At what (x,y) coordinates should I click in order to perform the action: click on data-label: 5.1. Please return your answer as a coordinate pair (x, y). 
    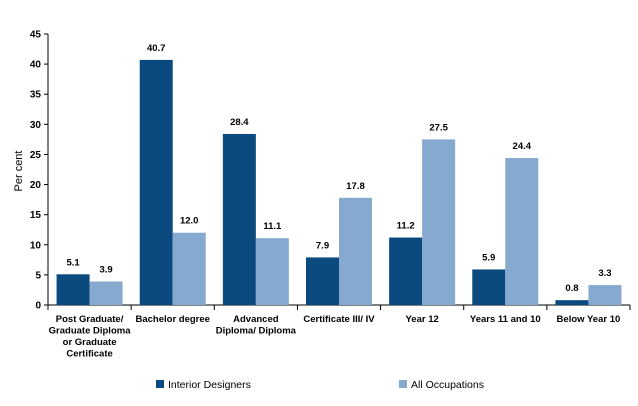
    Looking at the image, I should click on (73, 262).